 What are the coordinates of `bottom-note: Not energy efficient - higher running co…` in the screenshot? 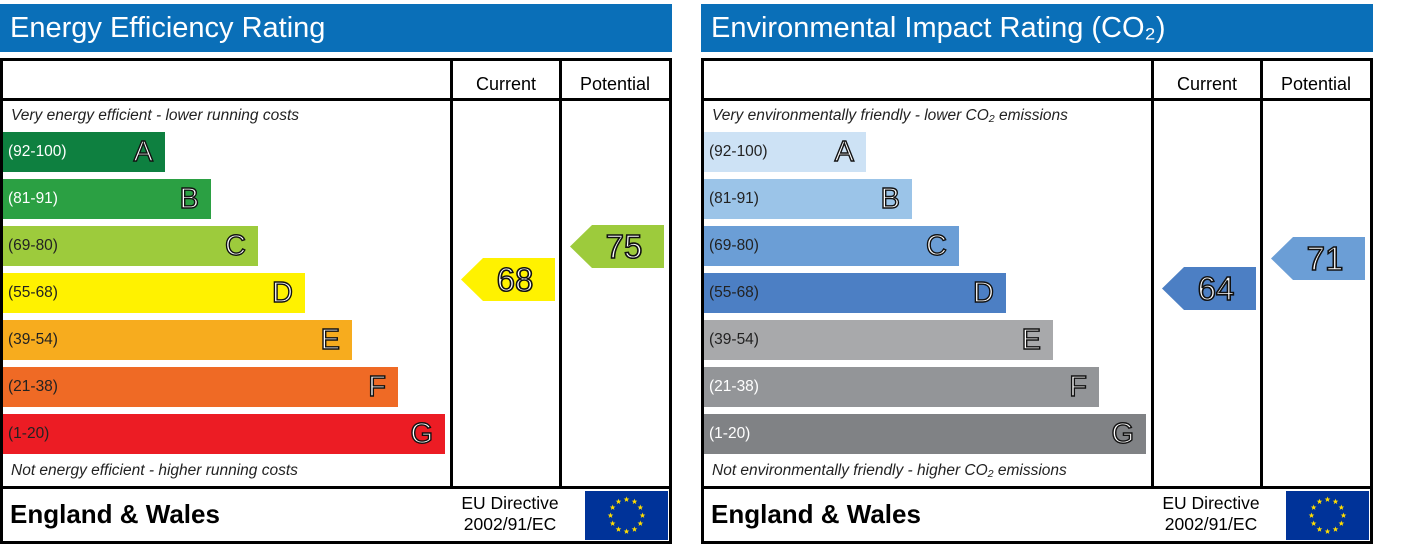 It's located at (154, 470).